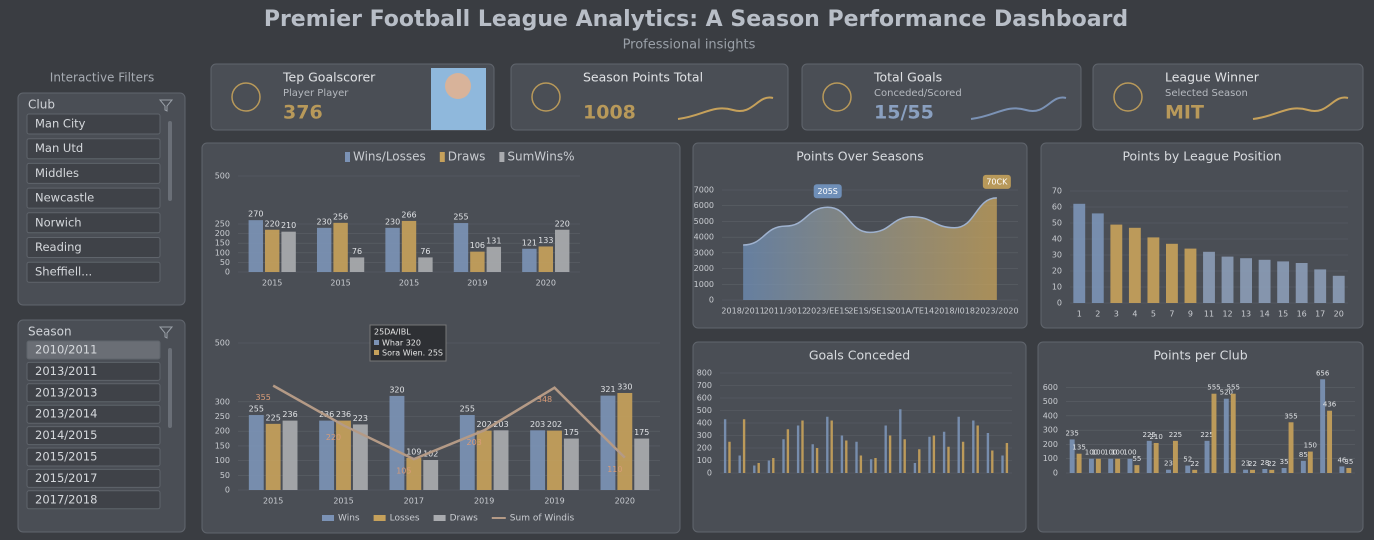 The width and height of the screenshot is (1374, 540). Describe the element at coordinates (1227, 314) in the screenshot. I see `x-tick-label: 12` at that location.